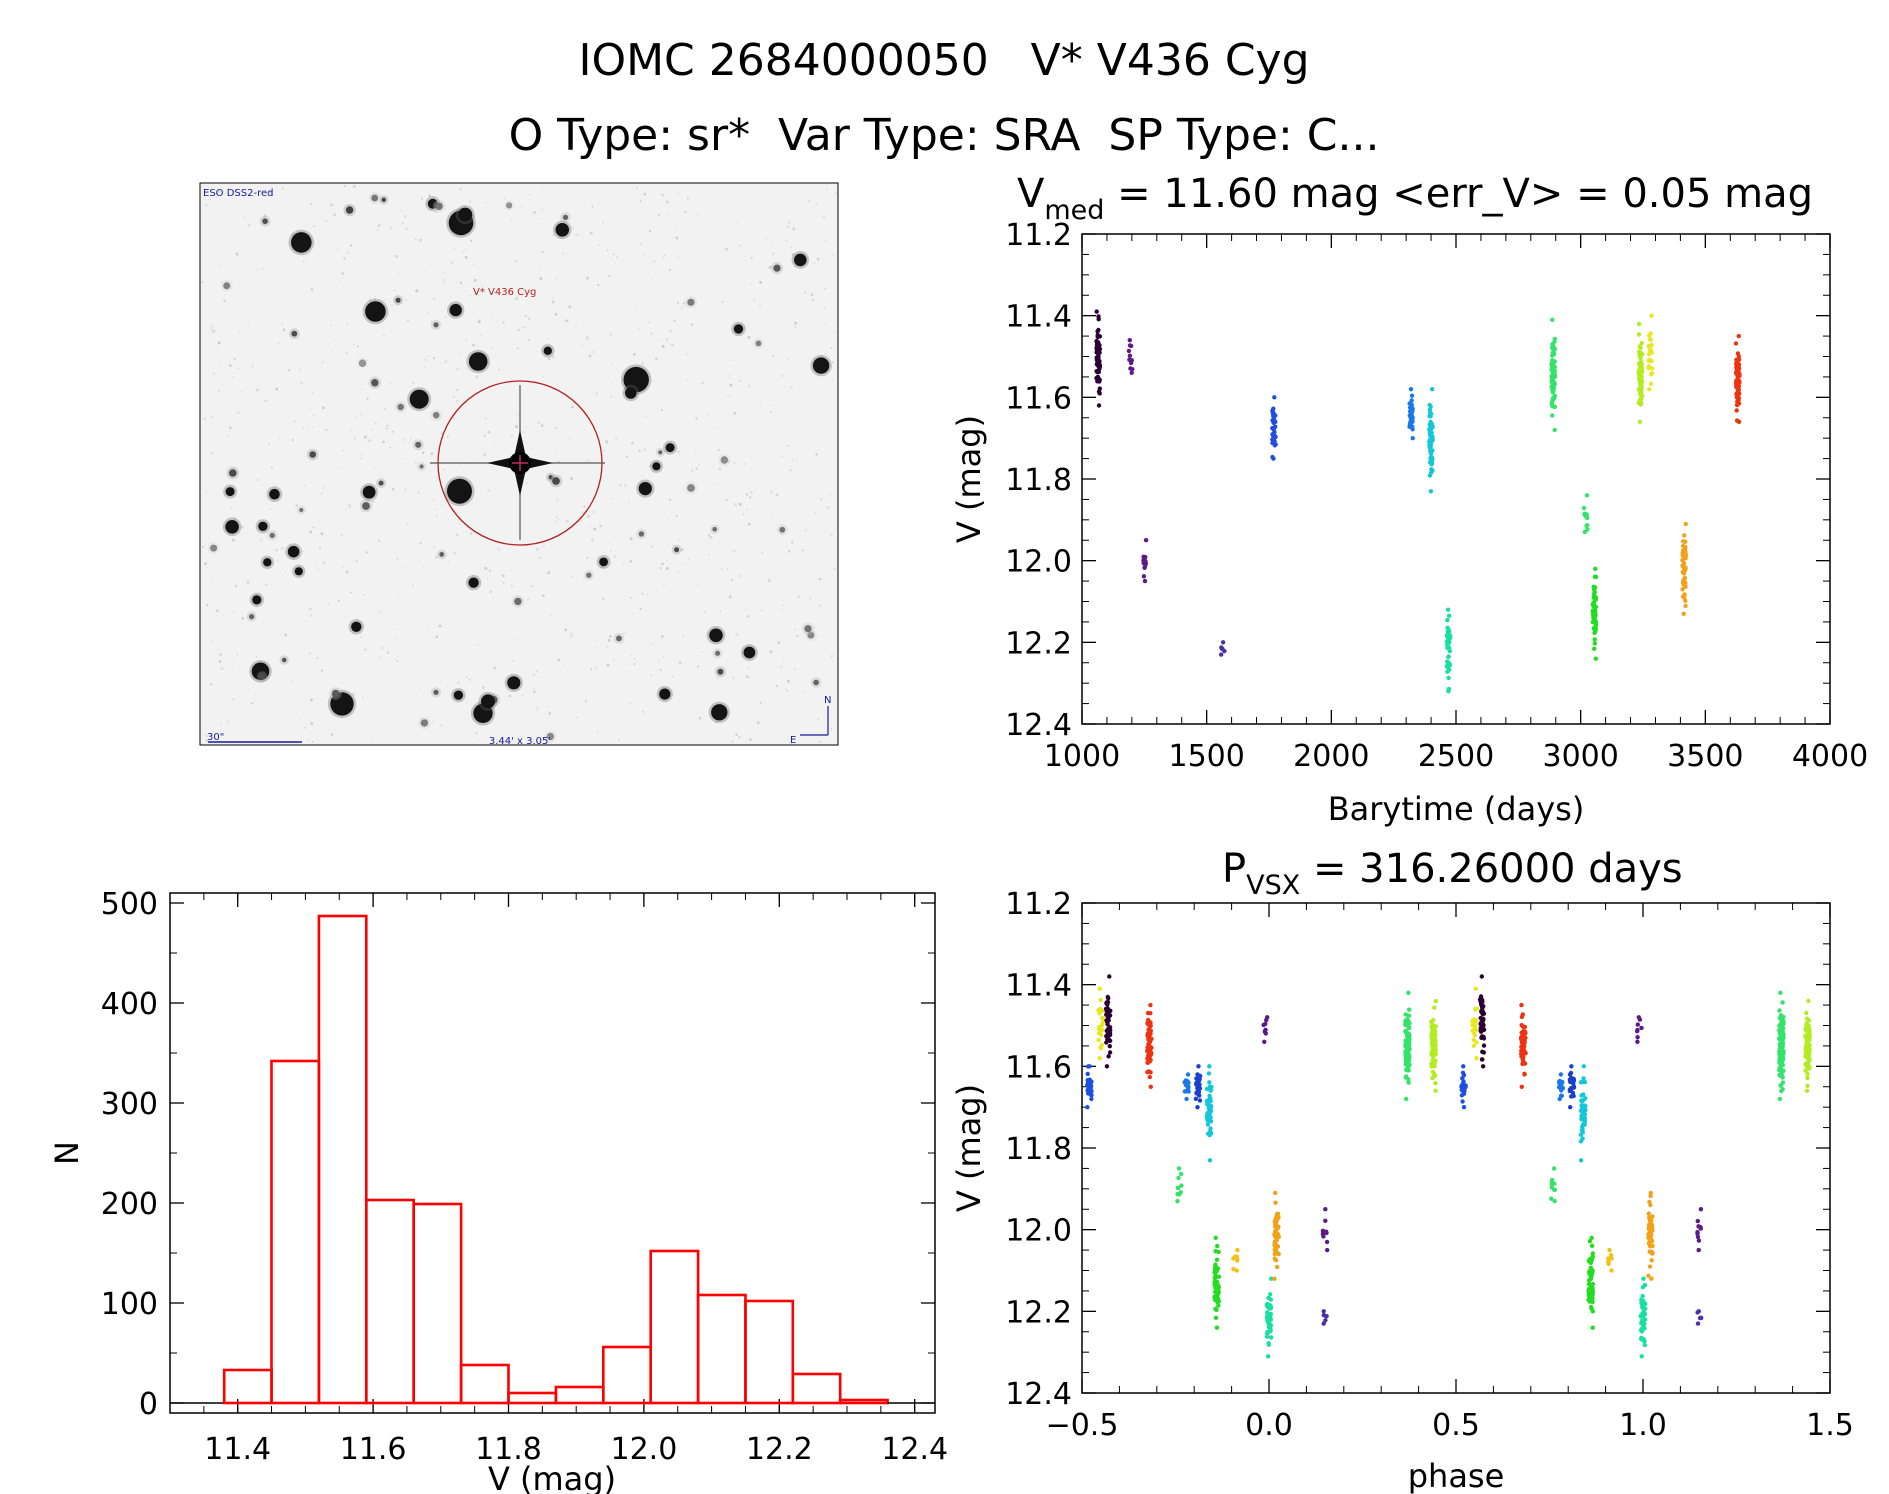  What do you see at coordinates (793, 740) in the screenshot?
I see `compass-east-label: E` at bounding box center [793, 740].